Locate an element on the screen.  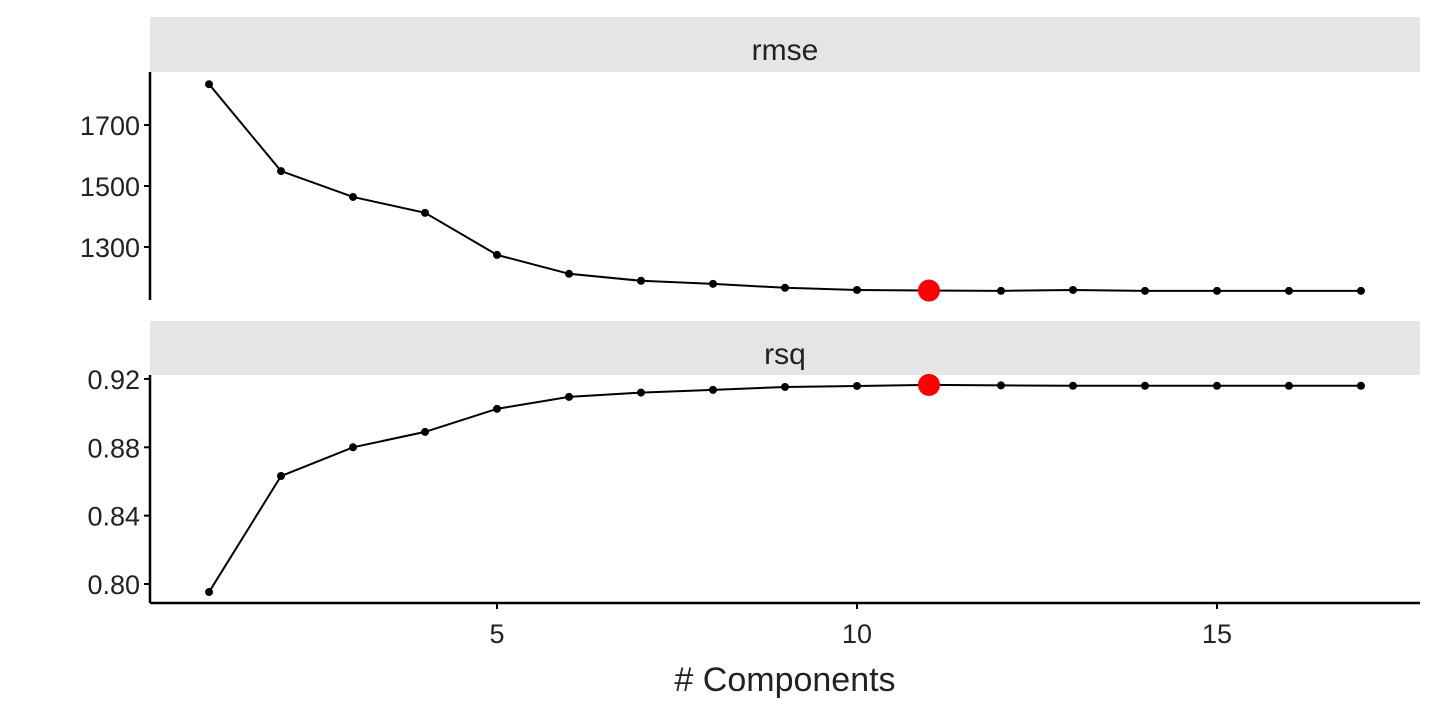
facet-strip-label: rsq is located at coordinates (785, 354).